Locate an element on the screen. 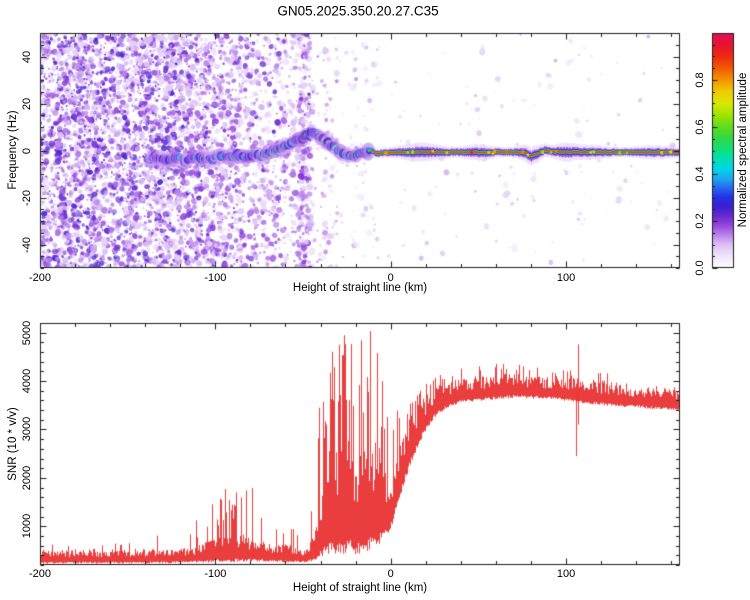 The height and width of the screenshot is (600, 750). snr-y-tick-label: 3000 is located at coordinates (27, 429).